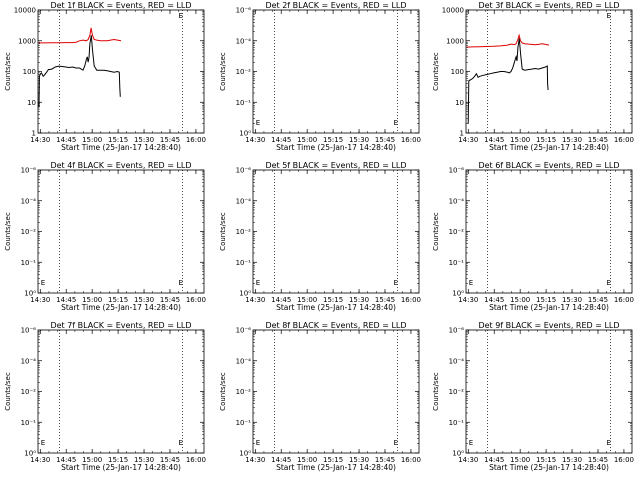 The height and width of the screenshot is (485, 640). I want to click on panel-title: Det 2f BLACK = Events, RED = LLD, so click(335, 5).